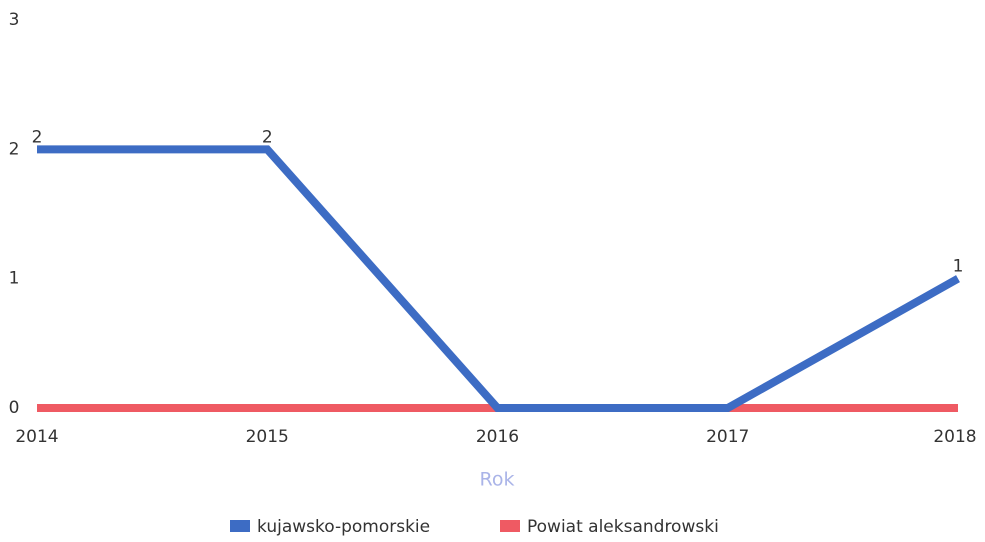 The height and width of the screenshot is (542, 985). I want to click on legend-label: Powiat aleksandrowski, so click(623, 527).